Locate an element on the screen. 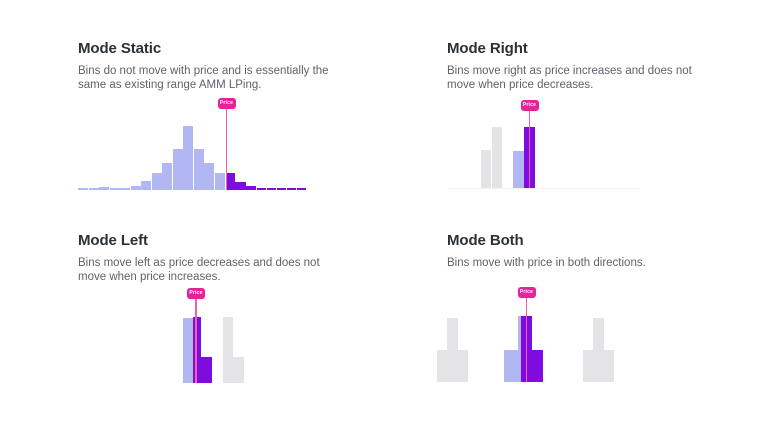 The image size is (768, 425). mode-both-description: Bins move with price in both directions. is located at coordinates (546, 263).